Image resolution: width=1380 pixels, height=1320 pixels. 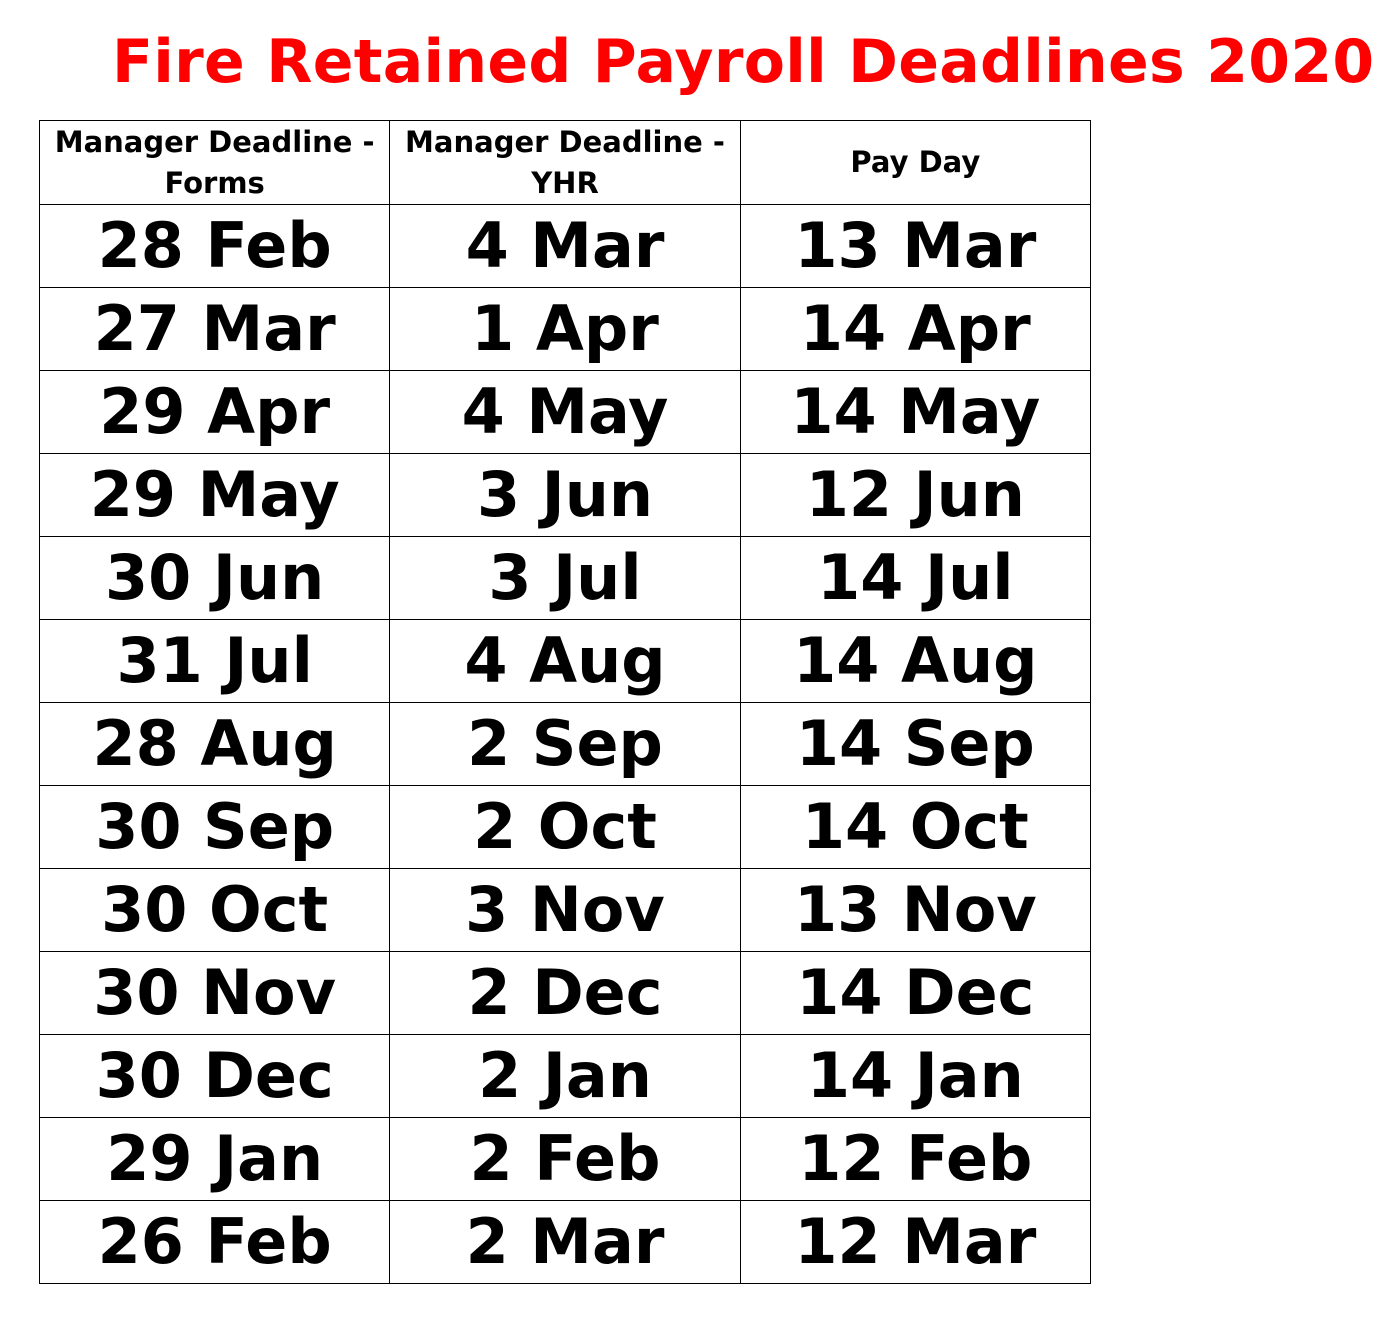 I want to click on table-row: 26 Feb 2 Mar 12 Mar, so click(x=565, y=1242).